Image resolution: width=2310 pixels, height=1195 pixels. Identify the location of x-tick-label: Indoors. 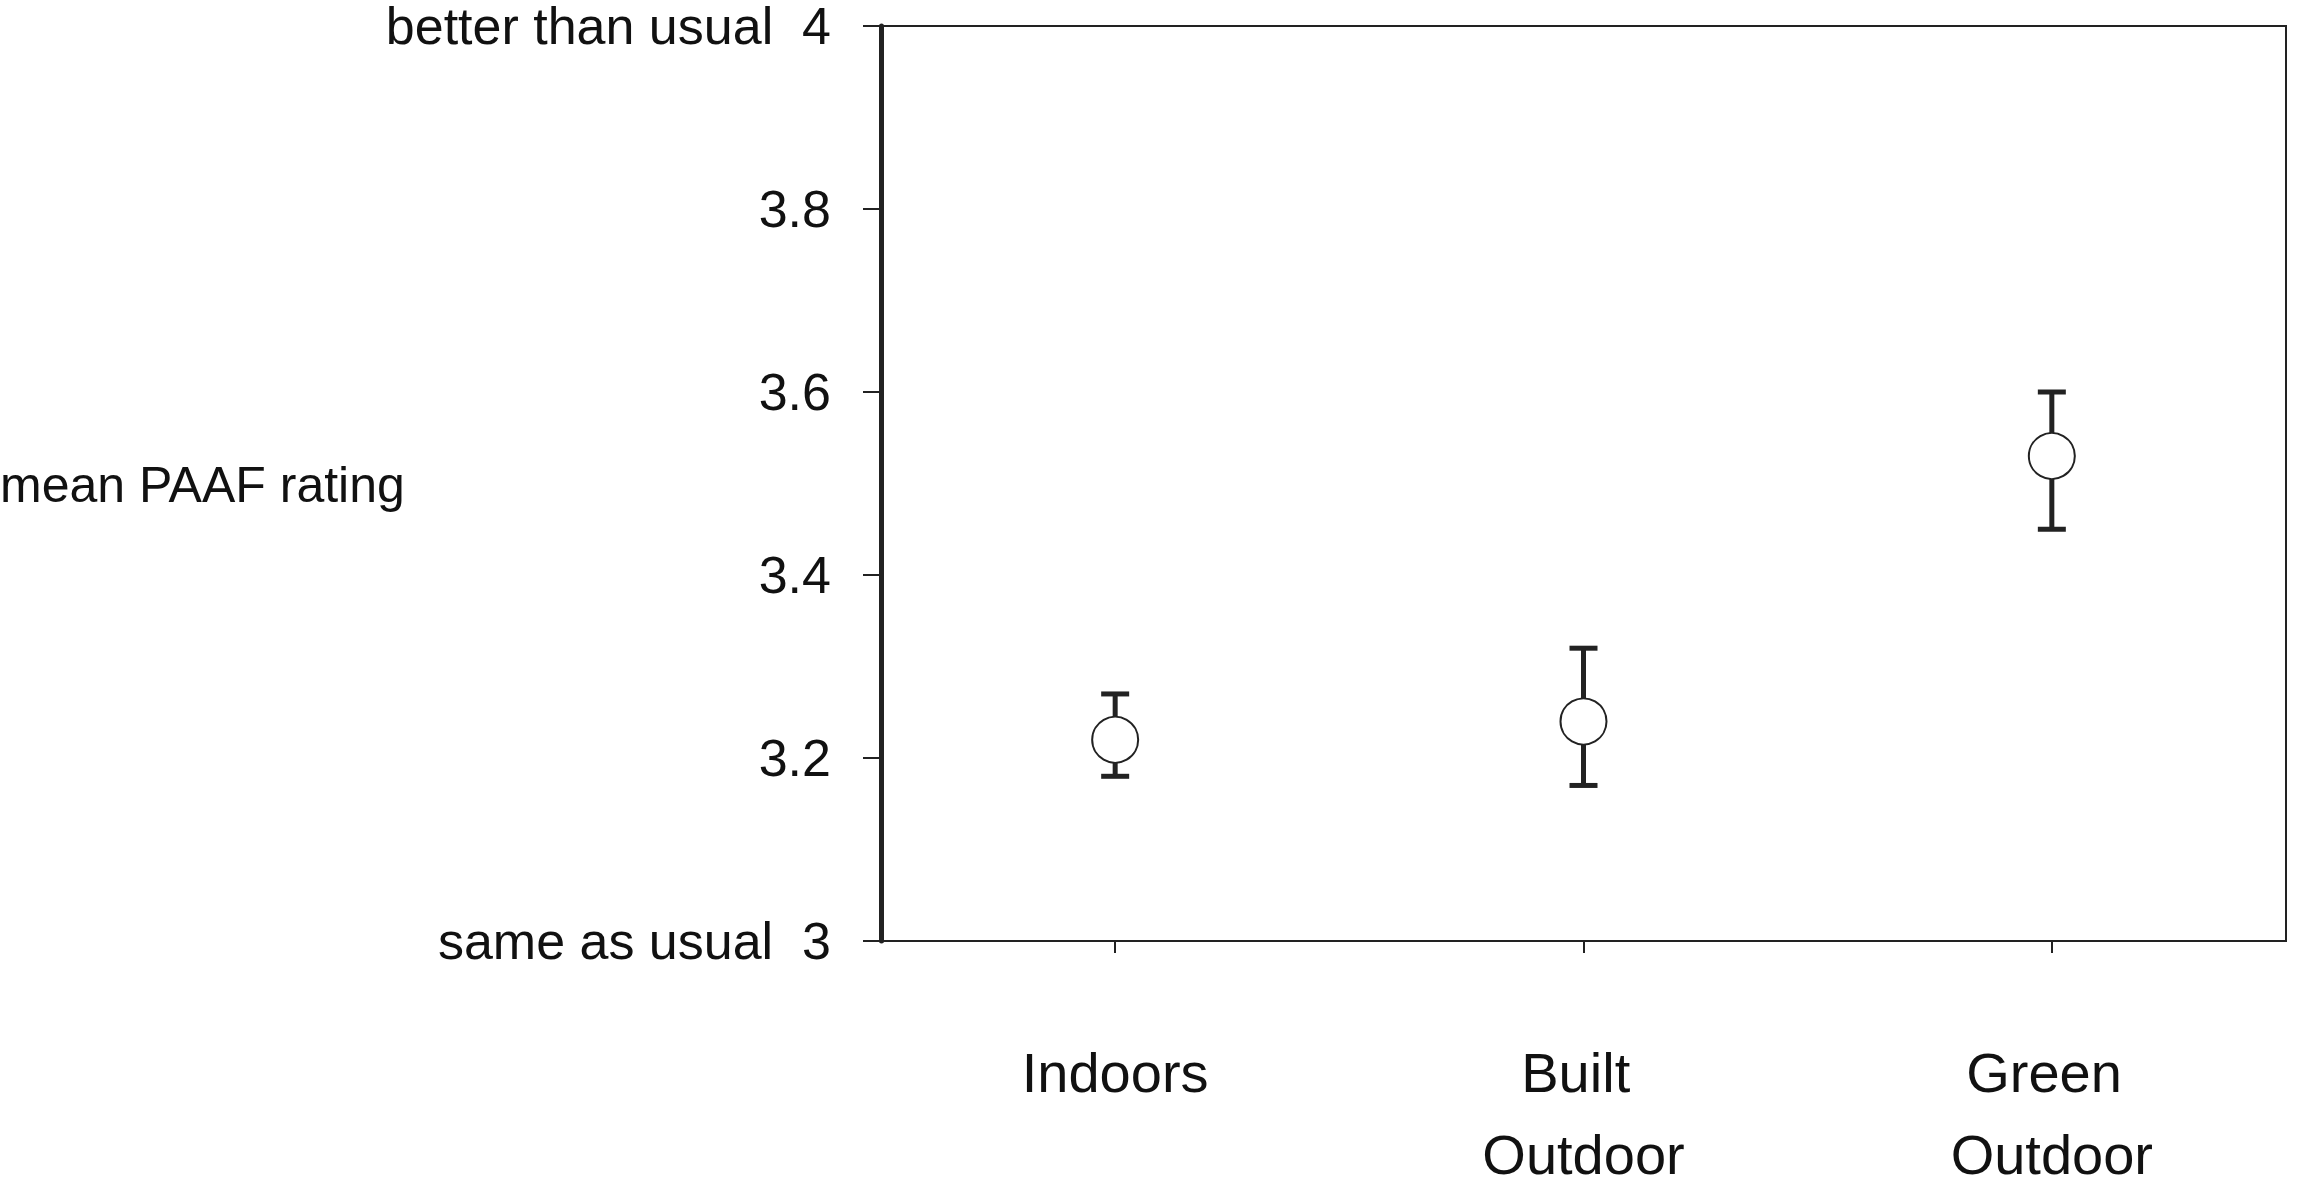
(1115, 1072).